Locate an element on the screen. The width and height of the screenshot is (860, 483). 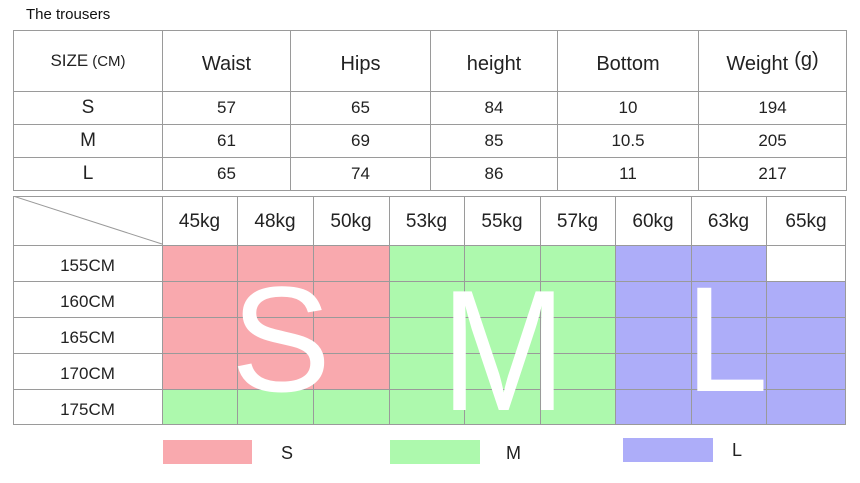
corner-diagonal is located at coordinates (88, 220).